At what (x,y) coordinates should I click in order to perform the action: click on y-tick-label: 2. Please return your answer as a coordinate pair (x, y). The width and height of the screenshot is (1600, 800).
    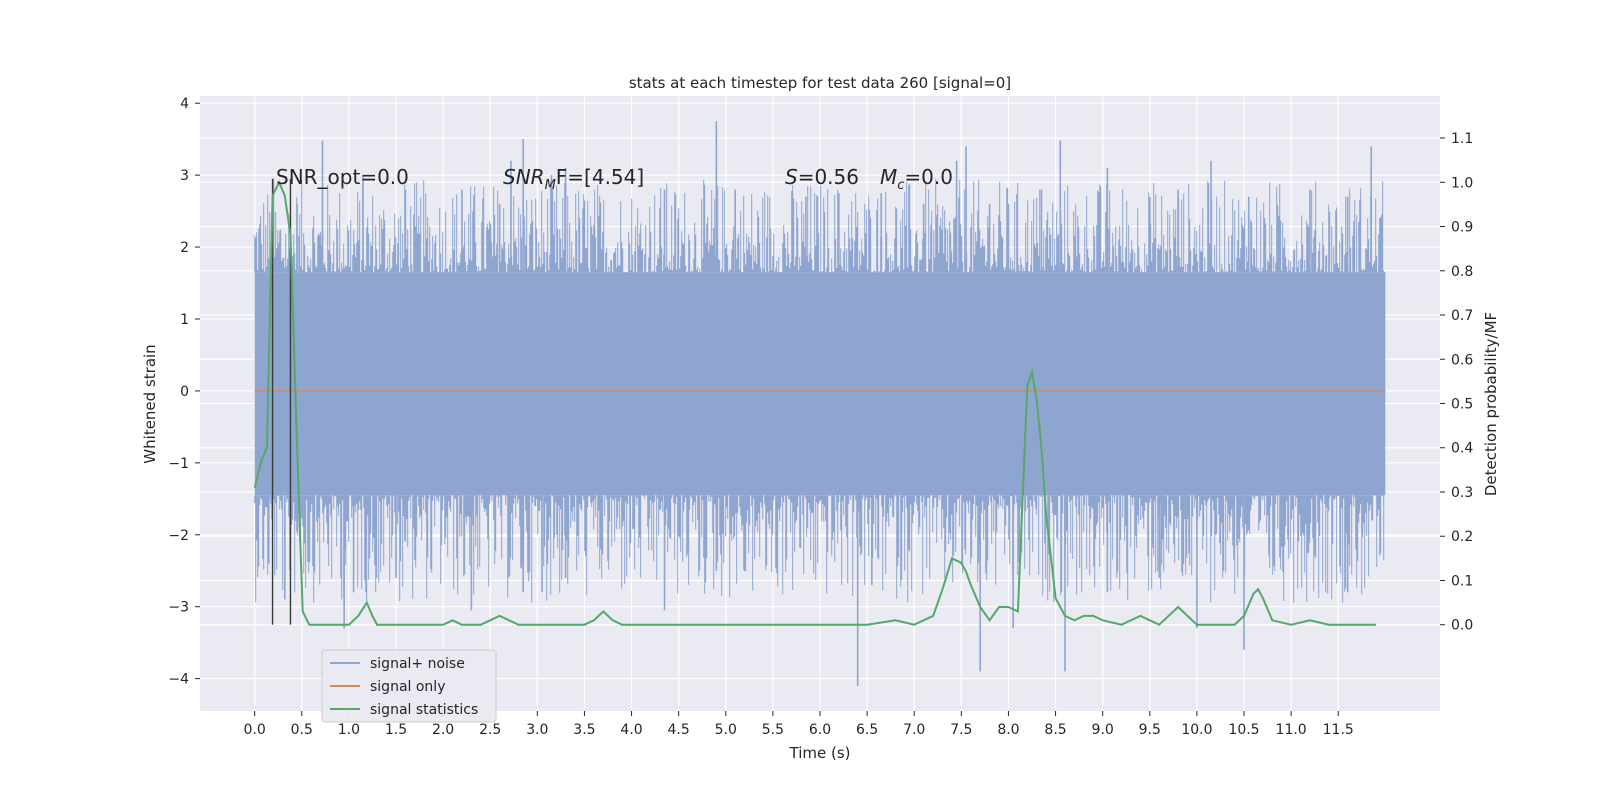
    Looking at the image, I should click on (184, 248).